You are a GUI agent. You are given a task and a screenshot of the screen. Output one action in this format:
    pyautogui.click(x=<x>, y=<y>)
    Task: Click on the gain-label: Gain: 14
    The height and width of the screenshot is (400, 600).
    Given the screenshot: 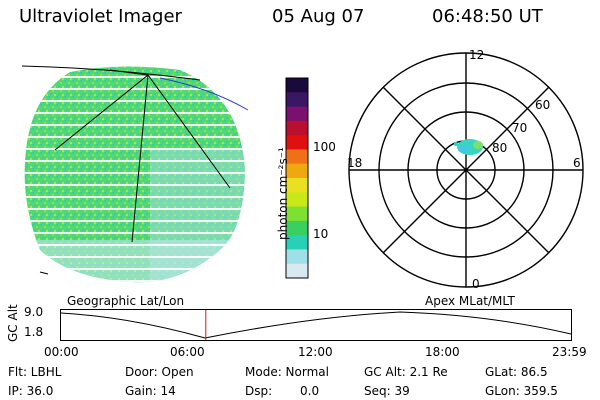 What is the action you would take?
    pyautogui.click(x=150, y=391)
    